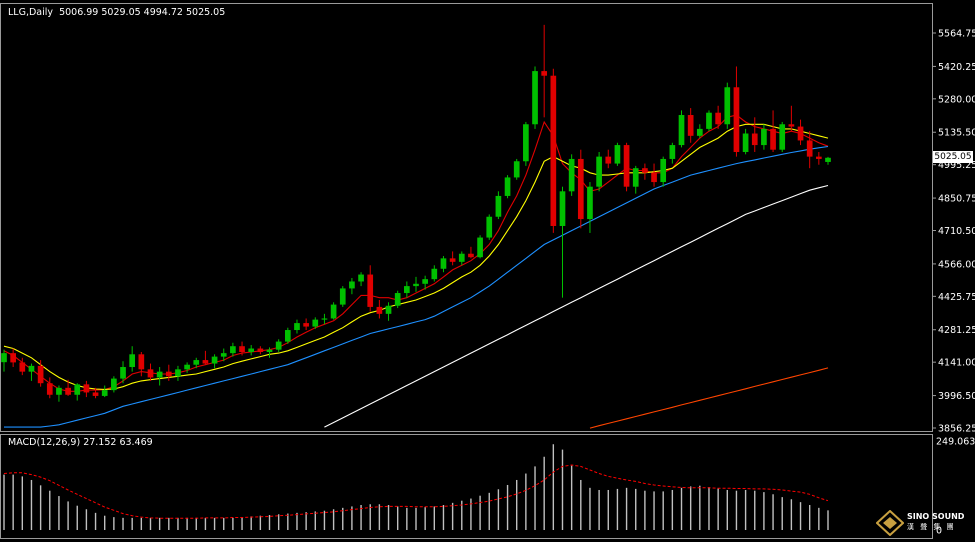 The width and height of the screenshot is (975, 542). What do you see at coordinates (956, 34) in the screenshot?
I see `price-axis-label: 5564.75` at bounding box center [956, 34].